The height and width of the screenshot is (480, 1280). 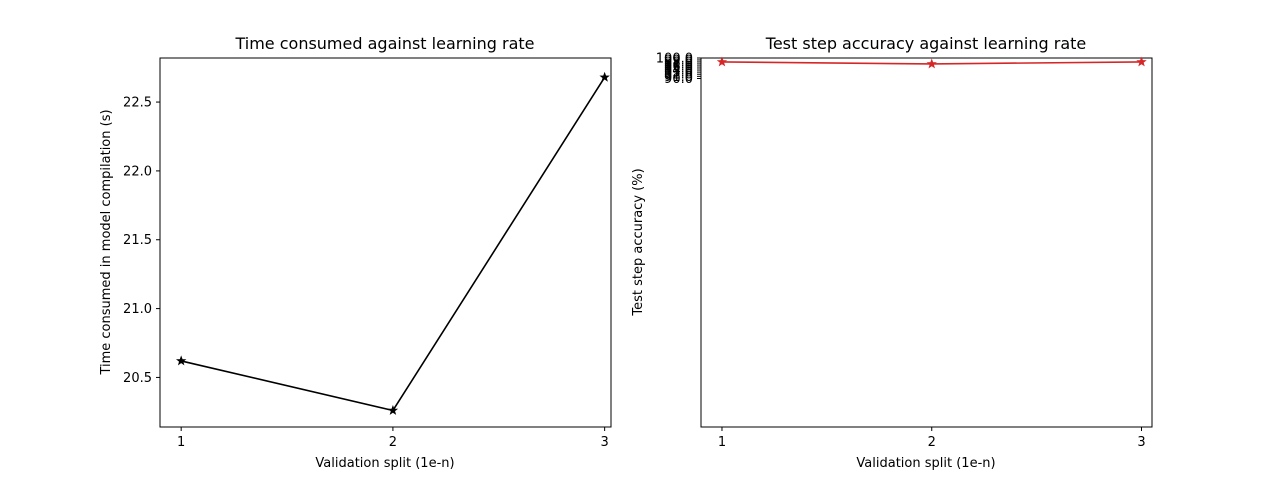 I want to click on y-tick-label: 91.0, so click(x=678, y=77).